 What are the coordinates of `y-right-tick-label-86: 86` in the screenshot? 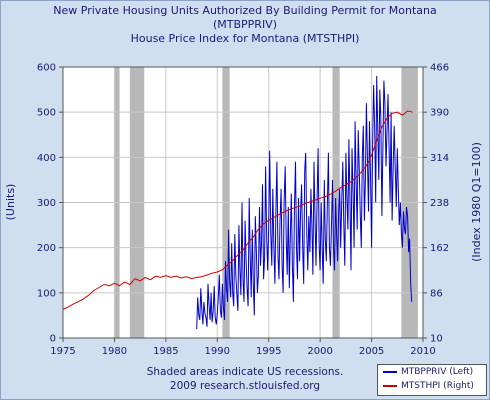 It's located at (436, 293).